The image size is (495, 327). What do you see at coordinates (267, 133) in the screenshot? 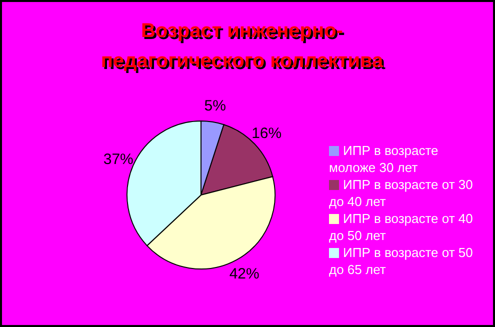
I see `data-label: 16%` at bounding box center [267, 133].